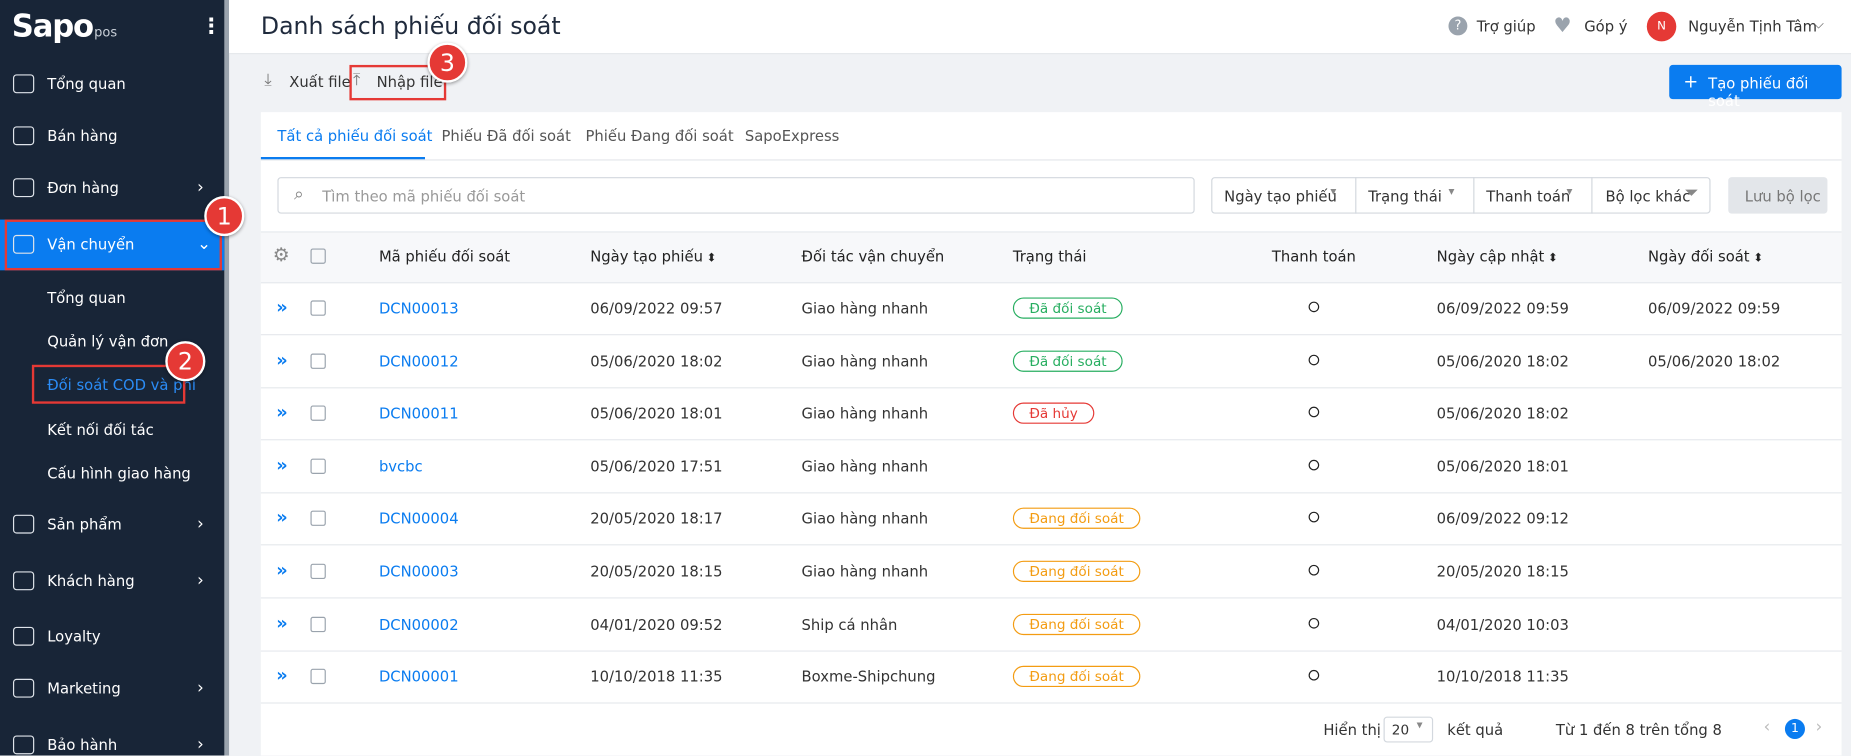 Image resolution: width=1851 pixels, height=756 pixels. I want to click on tab: SapoExpress, so click(792, 135).